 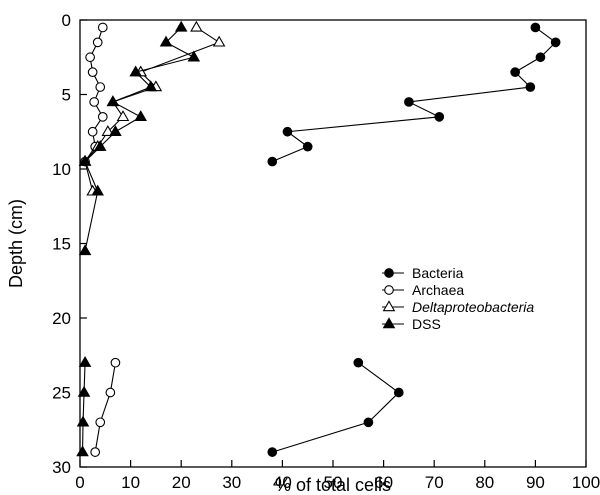 I want to click on legend-label: DSS, so click(x=426, y=324).